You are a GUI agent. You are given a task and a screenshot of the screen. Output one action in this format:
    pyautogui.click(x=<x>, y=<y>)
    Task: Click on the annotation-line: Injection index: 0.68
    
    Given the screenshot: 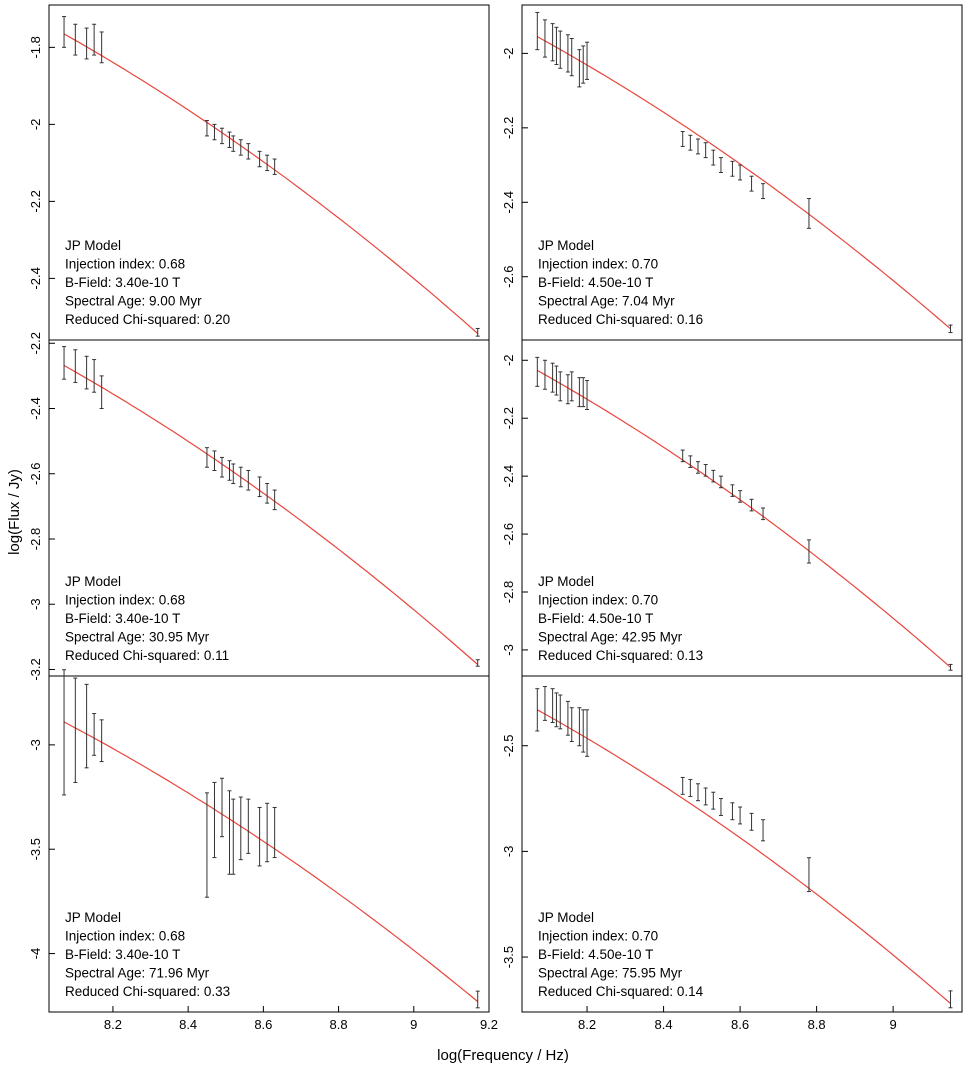 What is the action you would take?
    pyautogui.click(x=125, y=936)
    